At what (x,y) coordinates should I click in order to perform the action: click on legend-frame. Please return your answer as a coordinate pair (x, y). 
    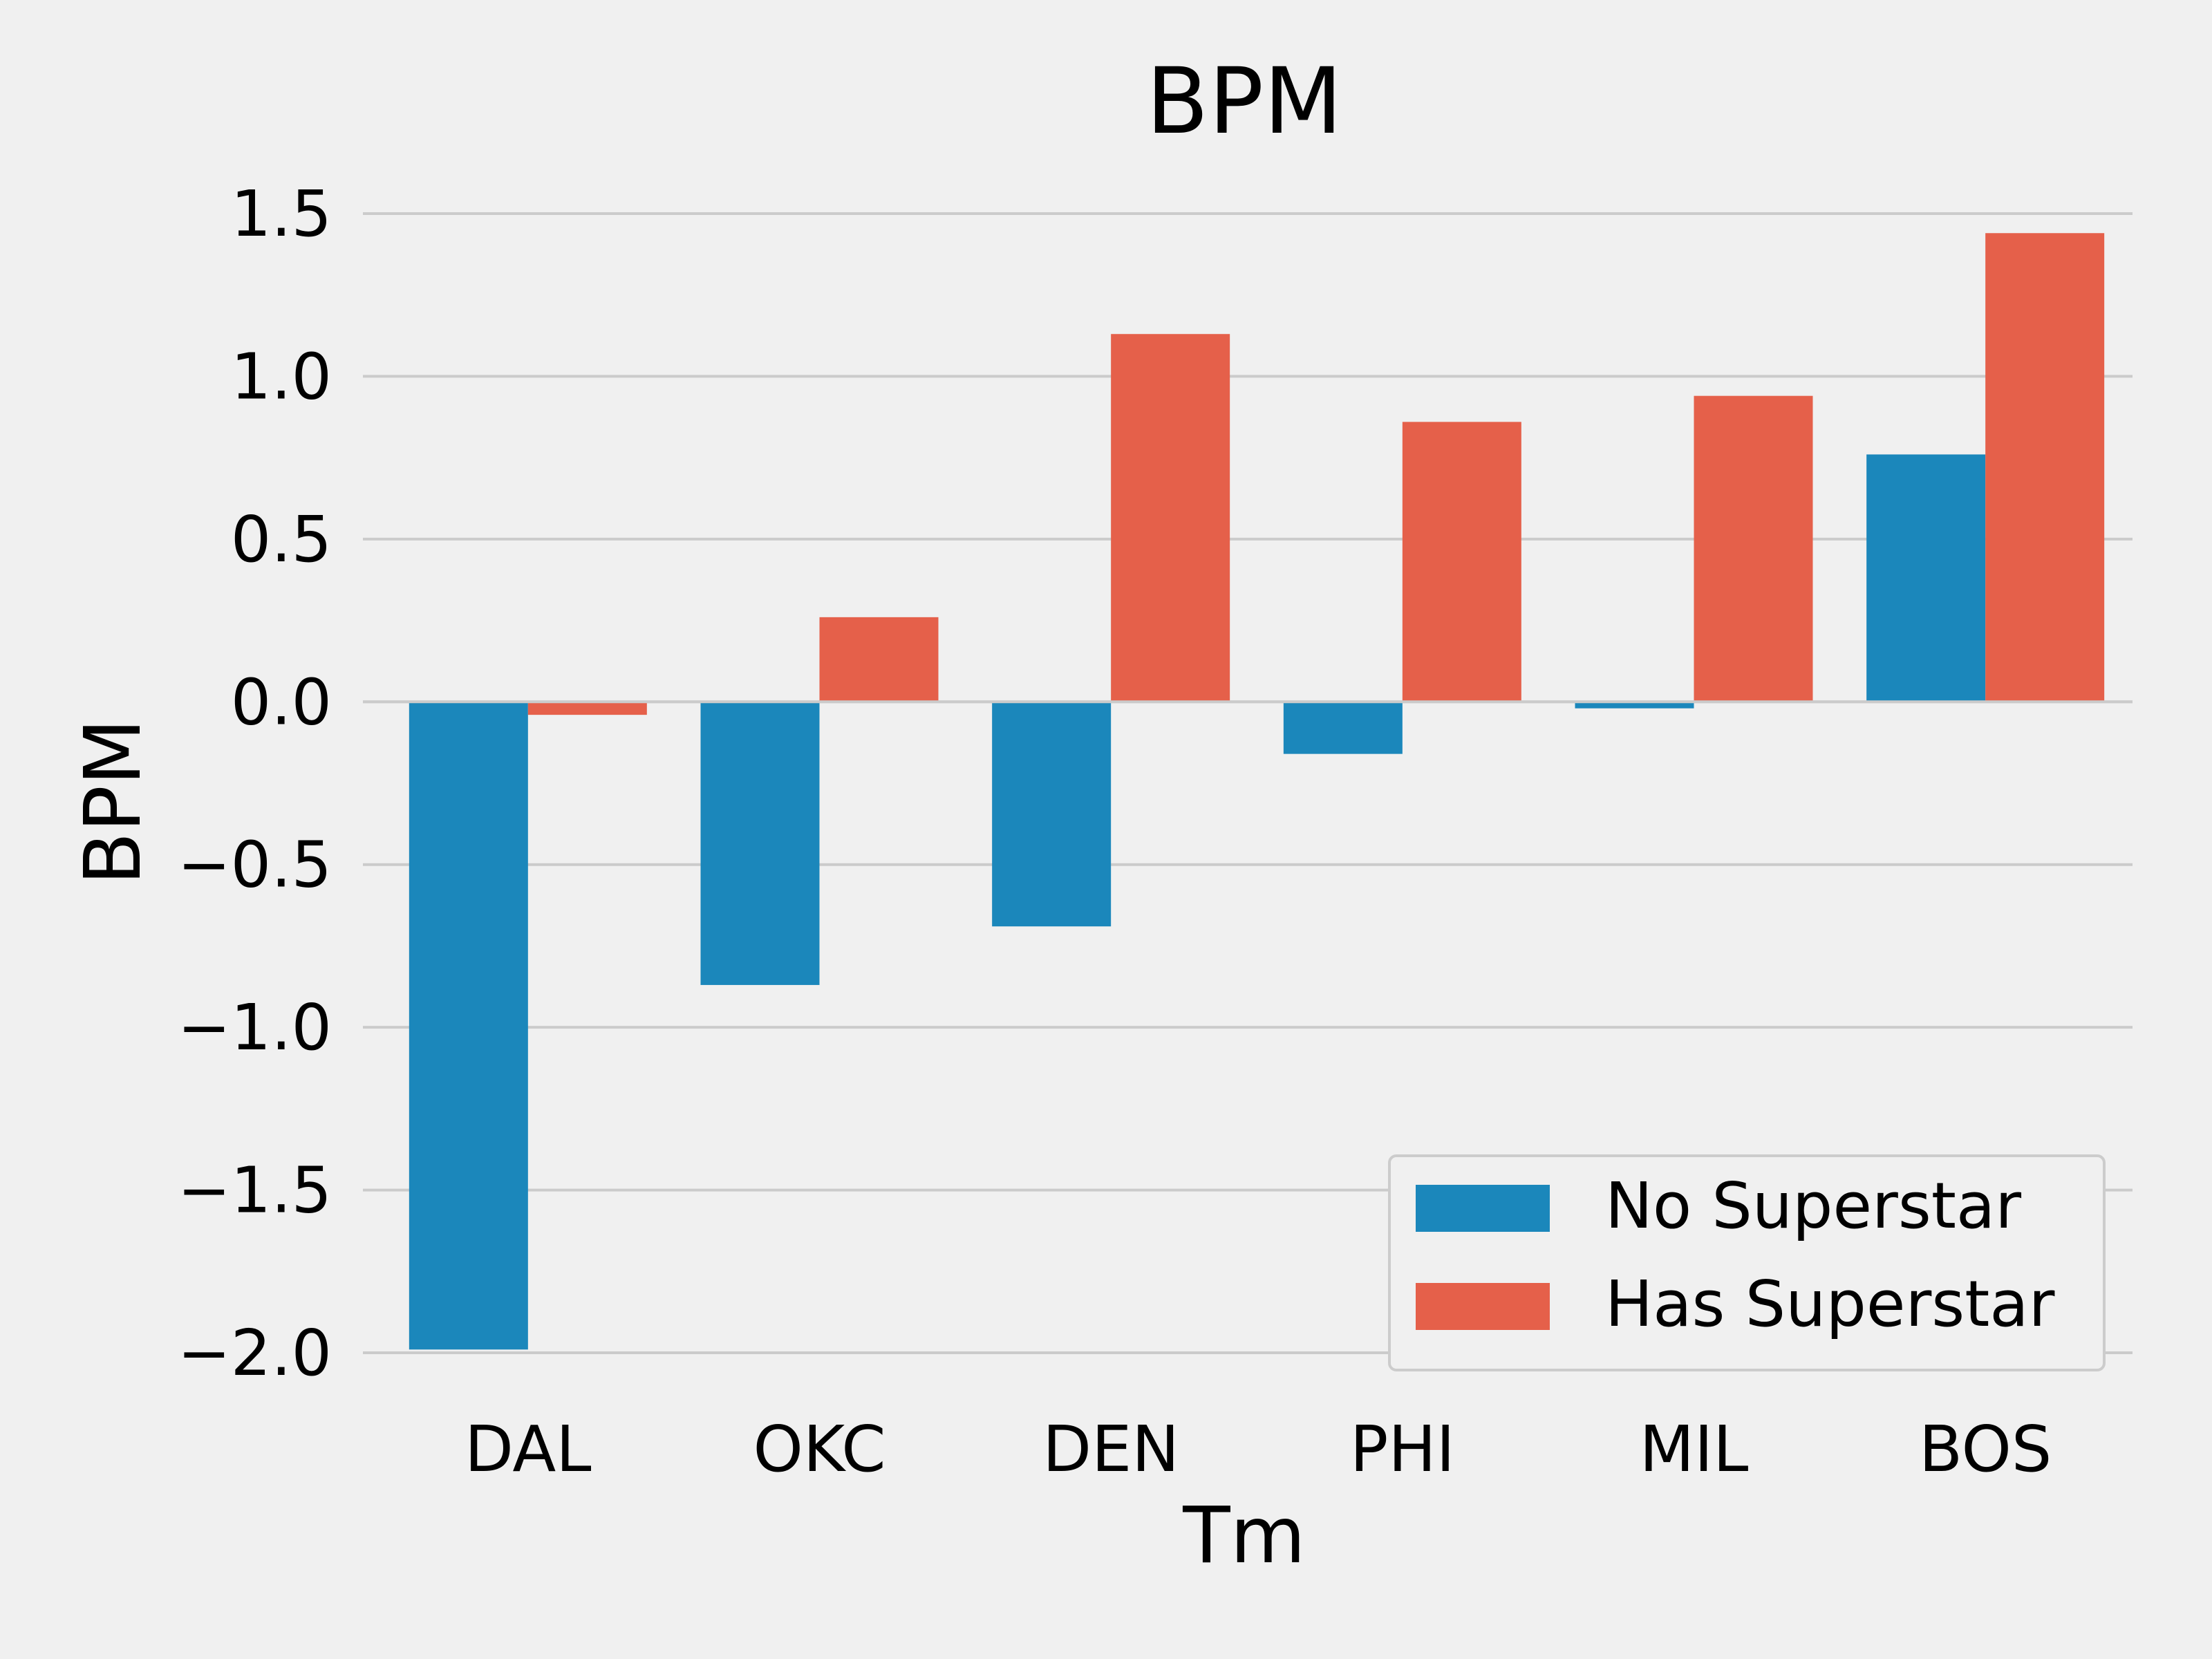
    Looking at the image, I should click on (1747, 1262).